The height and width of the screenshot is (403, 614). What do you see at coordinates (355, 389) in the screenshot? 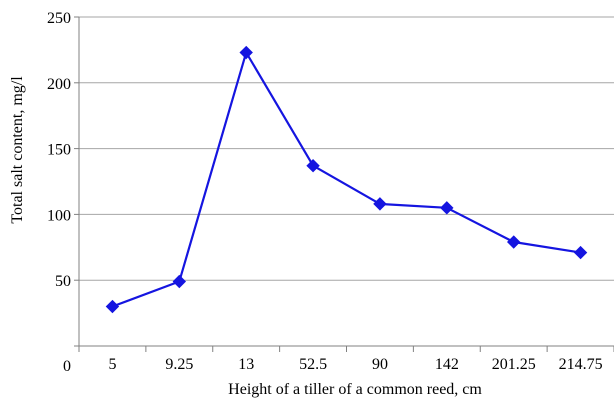
I see `x-axis-title: Height of a tiller of a common reed, cm` at bounding box center [355, 389].